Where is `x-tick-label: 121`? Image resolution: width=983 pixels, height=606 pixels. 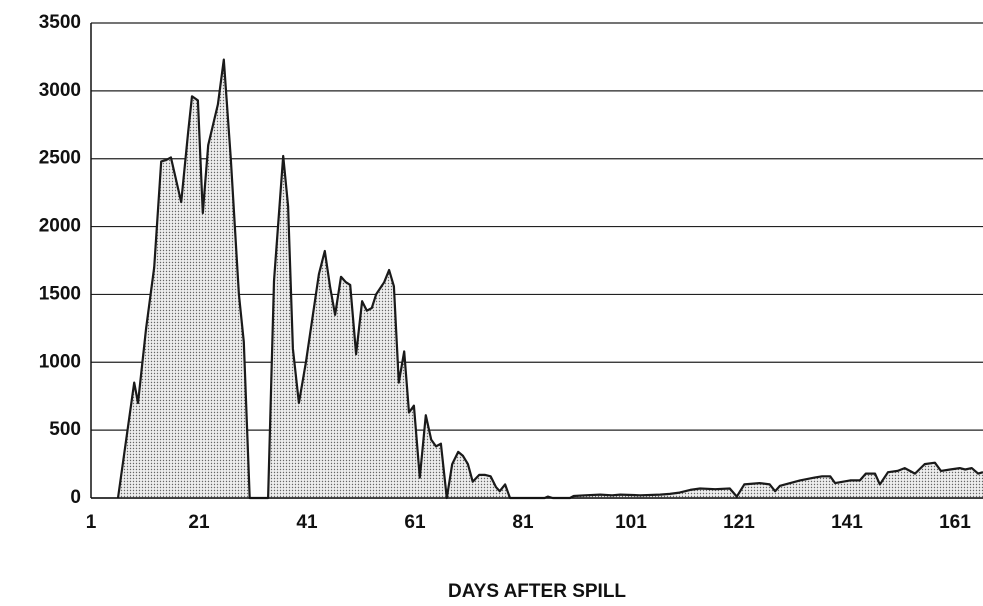
x-tick-label: 121 is located at coordinates (739, 522).